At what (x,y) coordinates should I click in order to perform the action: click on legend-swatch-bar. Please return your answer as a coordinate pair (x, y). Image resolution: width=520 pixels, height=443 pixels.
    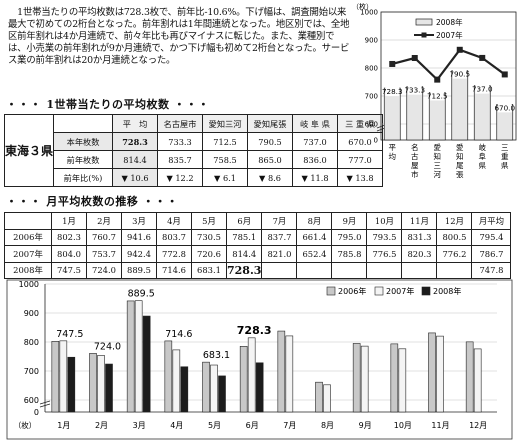
    Looking at the image, I should click on (424, 22).